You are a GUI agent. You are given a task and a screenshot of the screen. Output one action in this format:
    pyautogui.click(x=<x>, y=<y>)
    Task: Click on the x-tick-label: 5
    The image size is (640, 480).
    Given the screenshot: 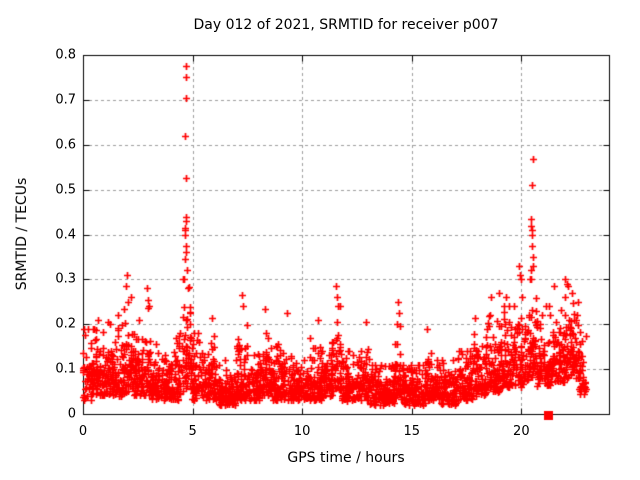 What is the action you would take?
    pyautogui.click(x=192, y=431)
    